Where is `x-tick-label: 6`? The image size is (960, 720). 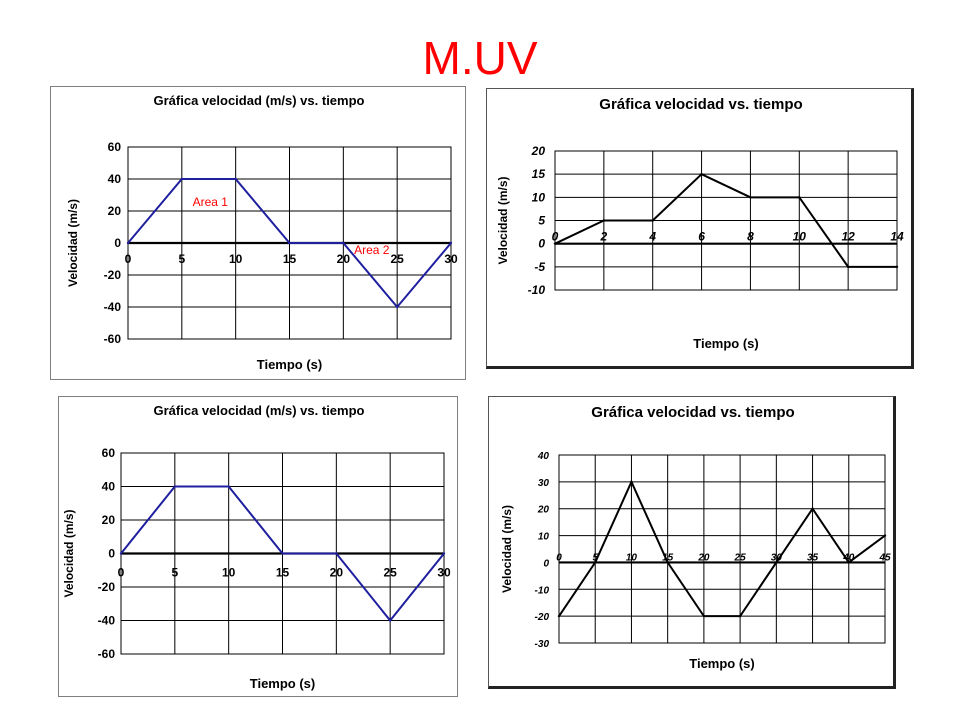
x-tick-label: 6 is located at coordinates (701, 237).